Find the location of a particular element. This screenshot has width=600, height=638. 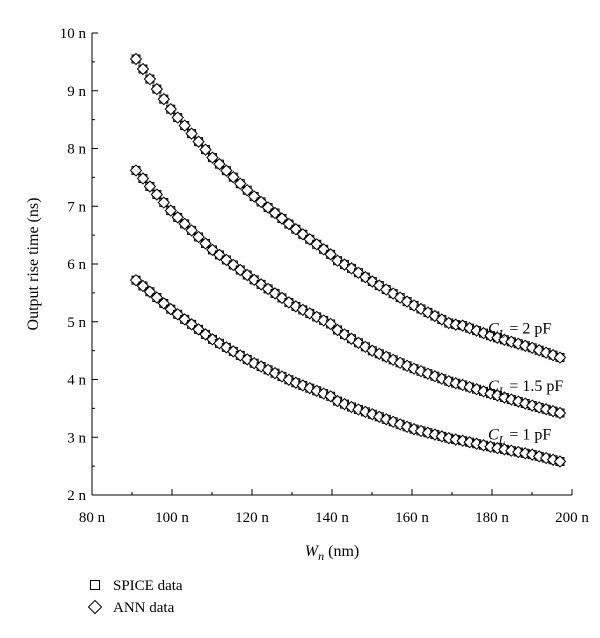

y-tick-label: 8 n is located at coordinates (76, 150).